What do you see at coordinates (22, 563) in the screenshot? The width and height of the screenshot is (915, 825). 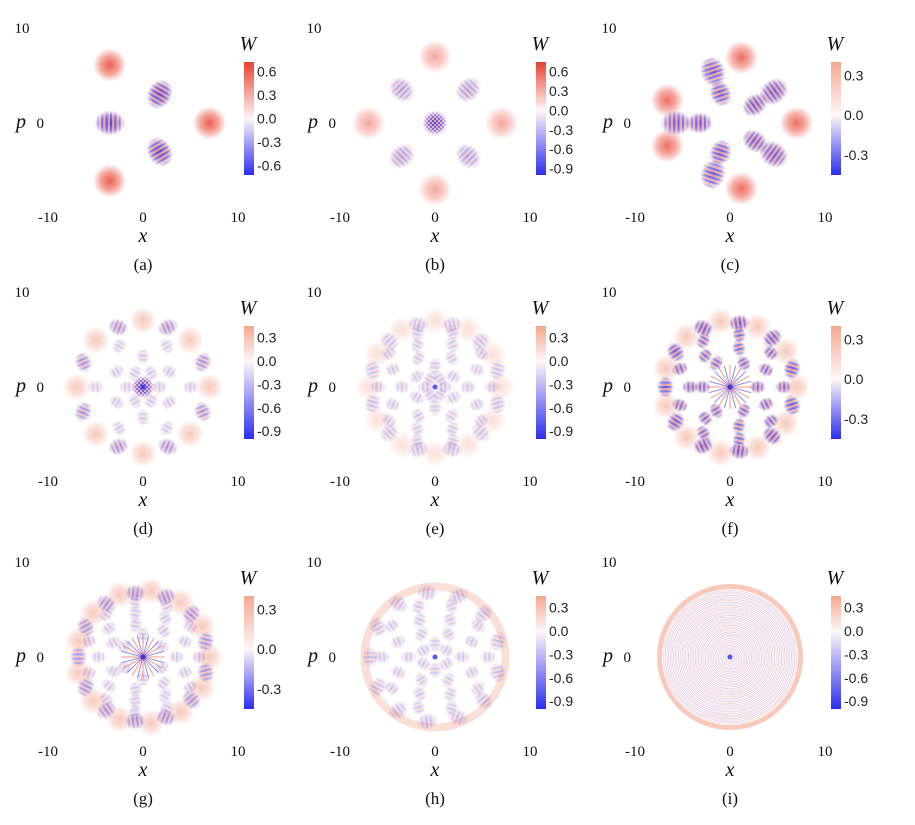 I see `y-tick-label: 10` at bounding box center [22, 563].